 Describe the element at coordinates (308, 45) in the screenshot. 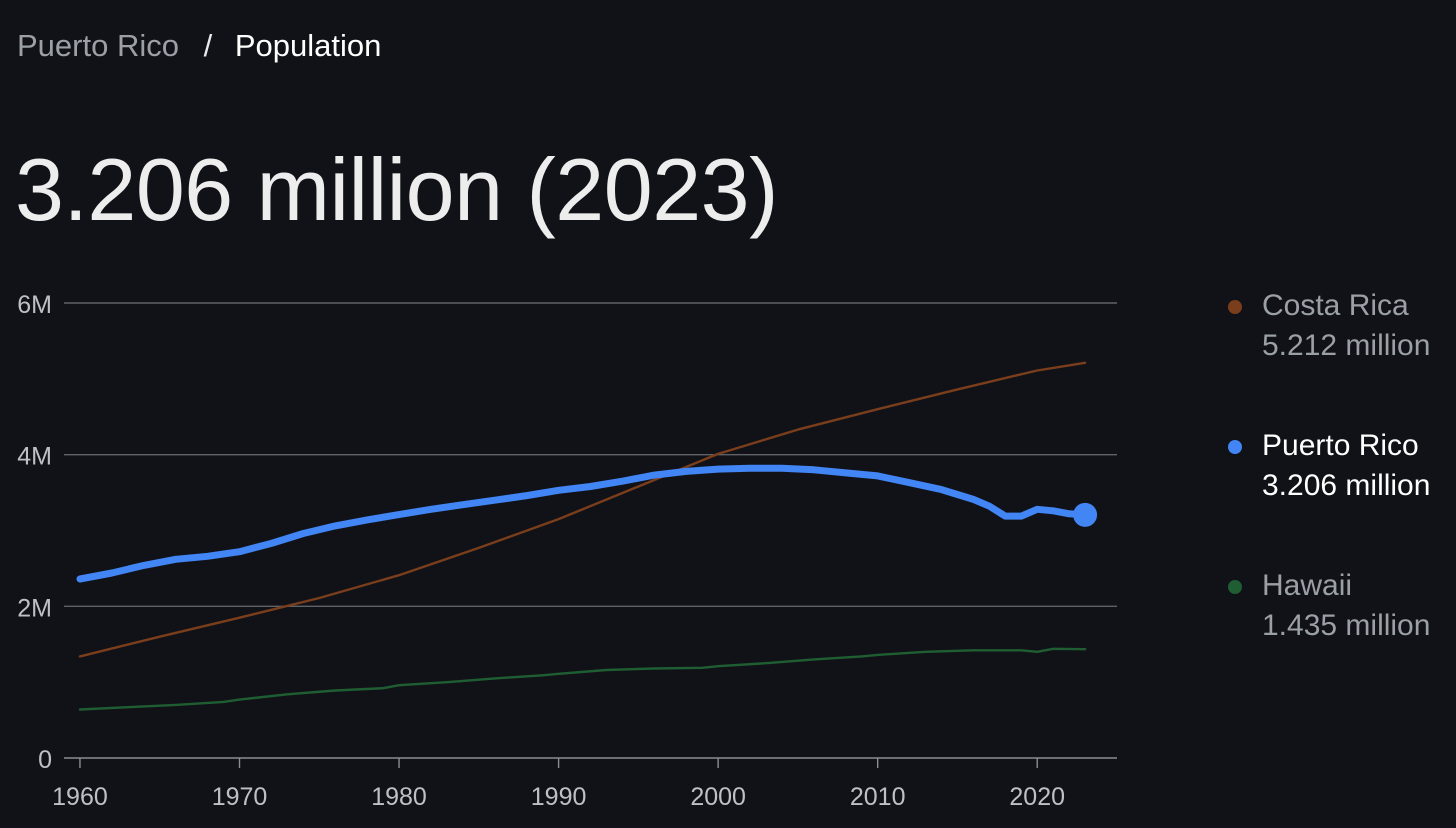

I see `breadcrumb-current: Population` at that location.